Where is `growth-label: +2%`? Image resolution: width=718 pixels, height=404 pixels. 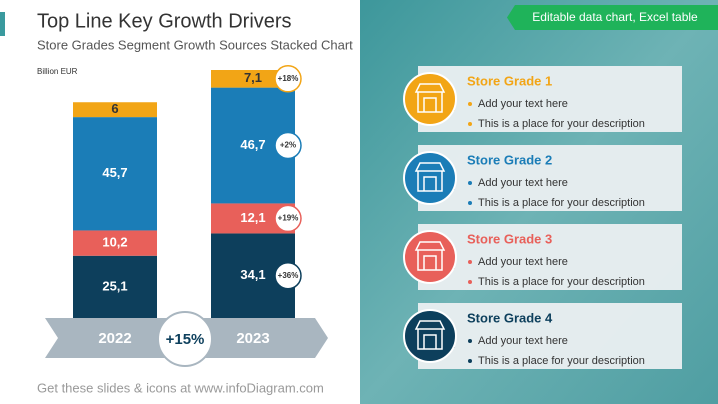 growth-label: +2% is located at coordinates (288, 145).